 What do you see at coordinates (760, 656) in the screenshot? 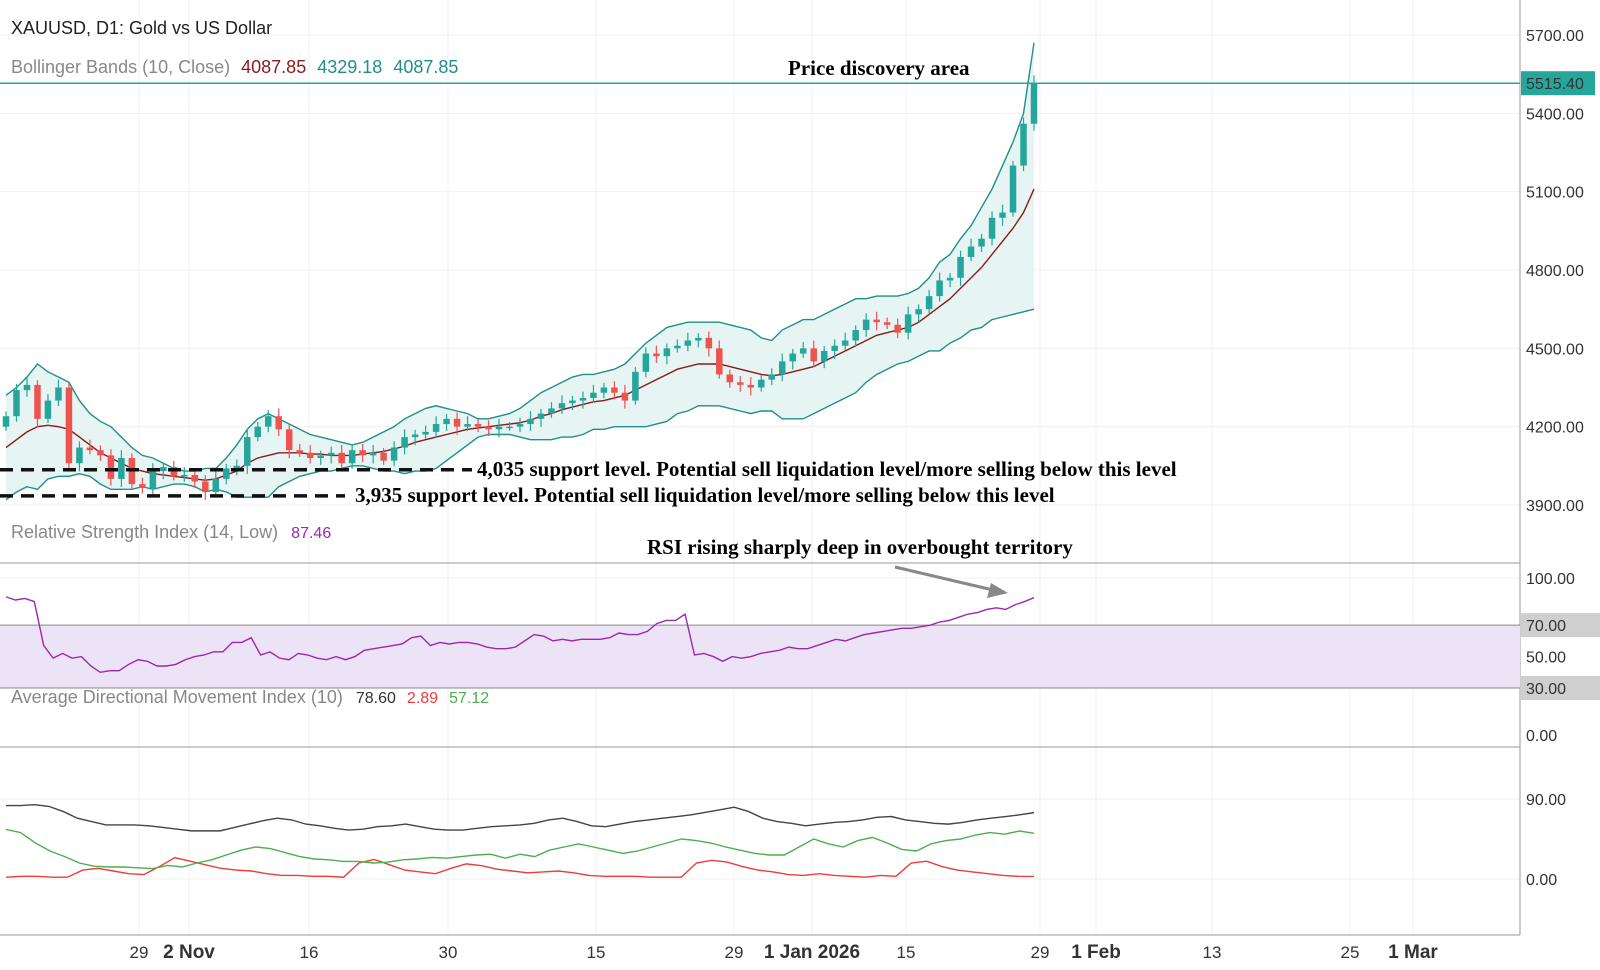
I see `rsi-band-fill` at bounding box center [760, 656].